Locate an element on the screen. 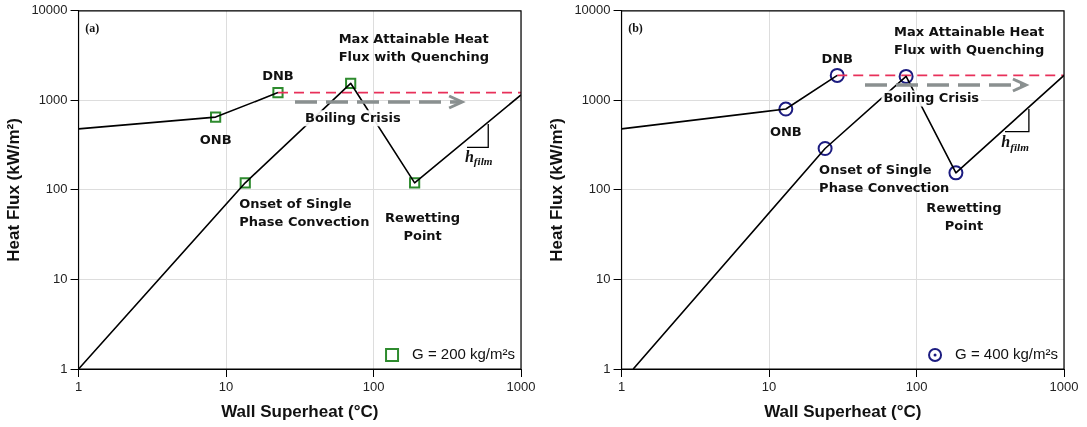 The height and width of the screenshot is (427, 1087). legend-label: G = 400 kg/m²s is located at coordinates (1007, 354).